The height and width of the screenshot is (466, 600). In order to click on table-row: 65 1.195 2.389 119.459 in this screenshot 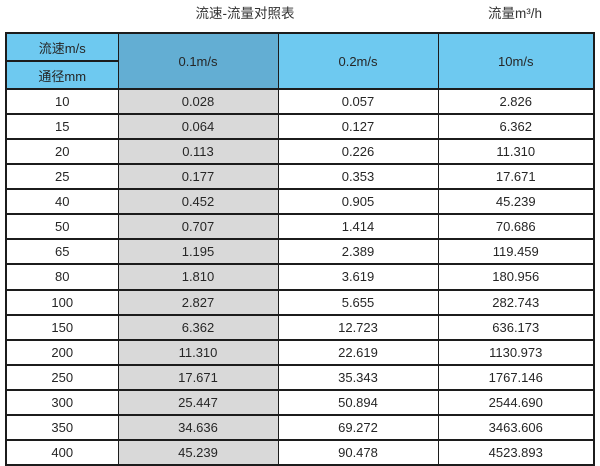, I will do `click(300, 252)`.